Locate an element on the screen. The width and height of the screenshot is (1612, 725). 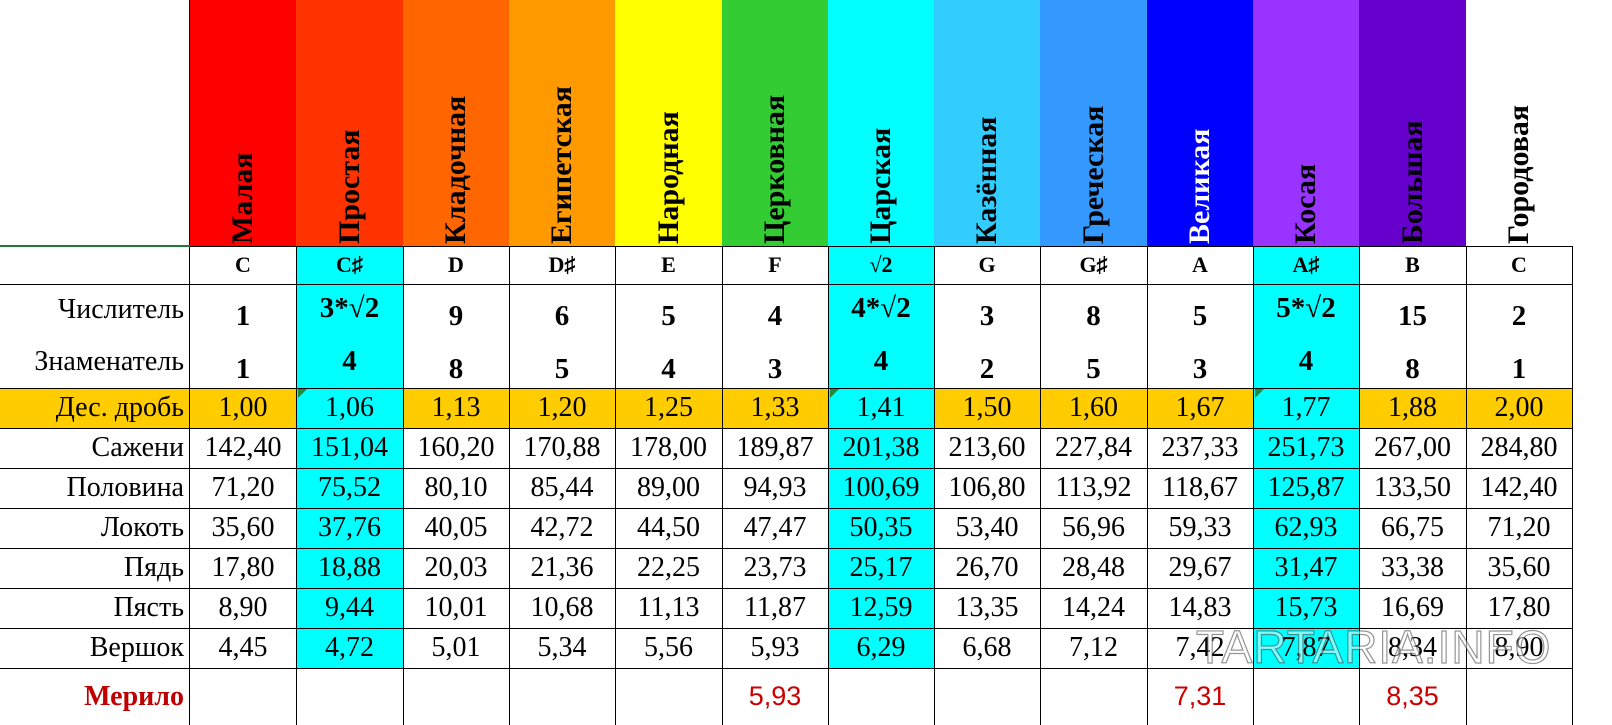
cell-sazheni-7: 213,60 is located at coordinates (987, 447).